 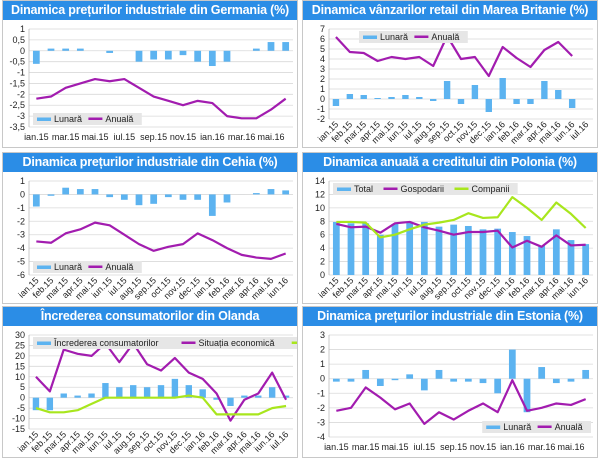 I want to click on y-tick-label: 20, so click(x=20, y=356).